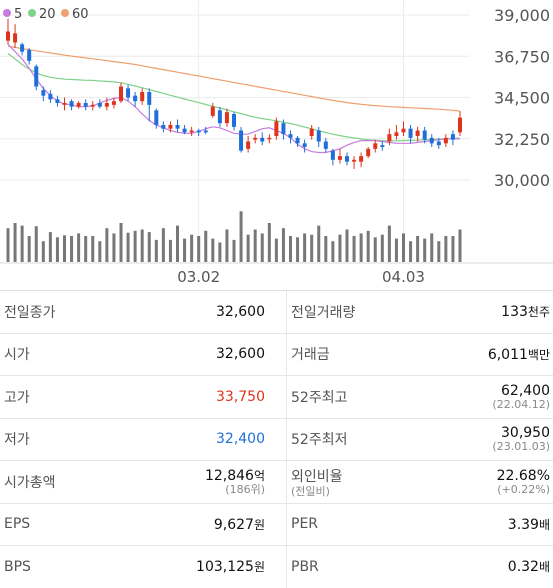 Image resolution: width=553 pixels, height=588 pixels. What do you see at coordinates (259, 476) in the screenshot?
I see `left-value-unit: 억` at bounding box center [259, 476].